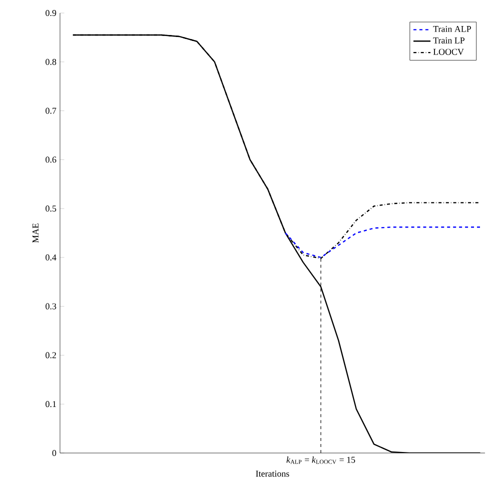 Image resolution: width=489 pixels, height=493 pixels. Describe the element at coordinates (51, 159) in the screenshot. I see `y-tick-label: 0.6` at that location.